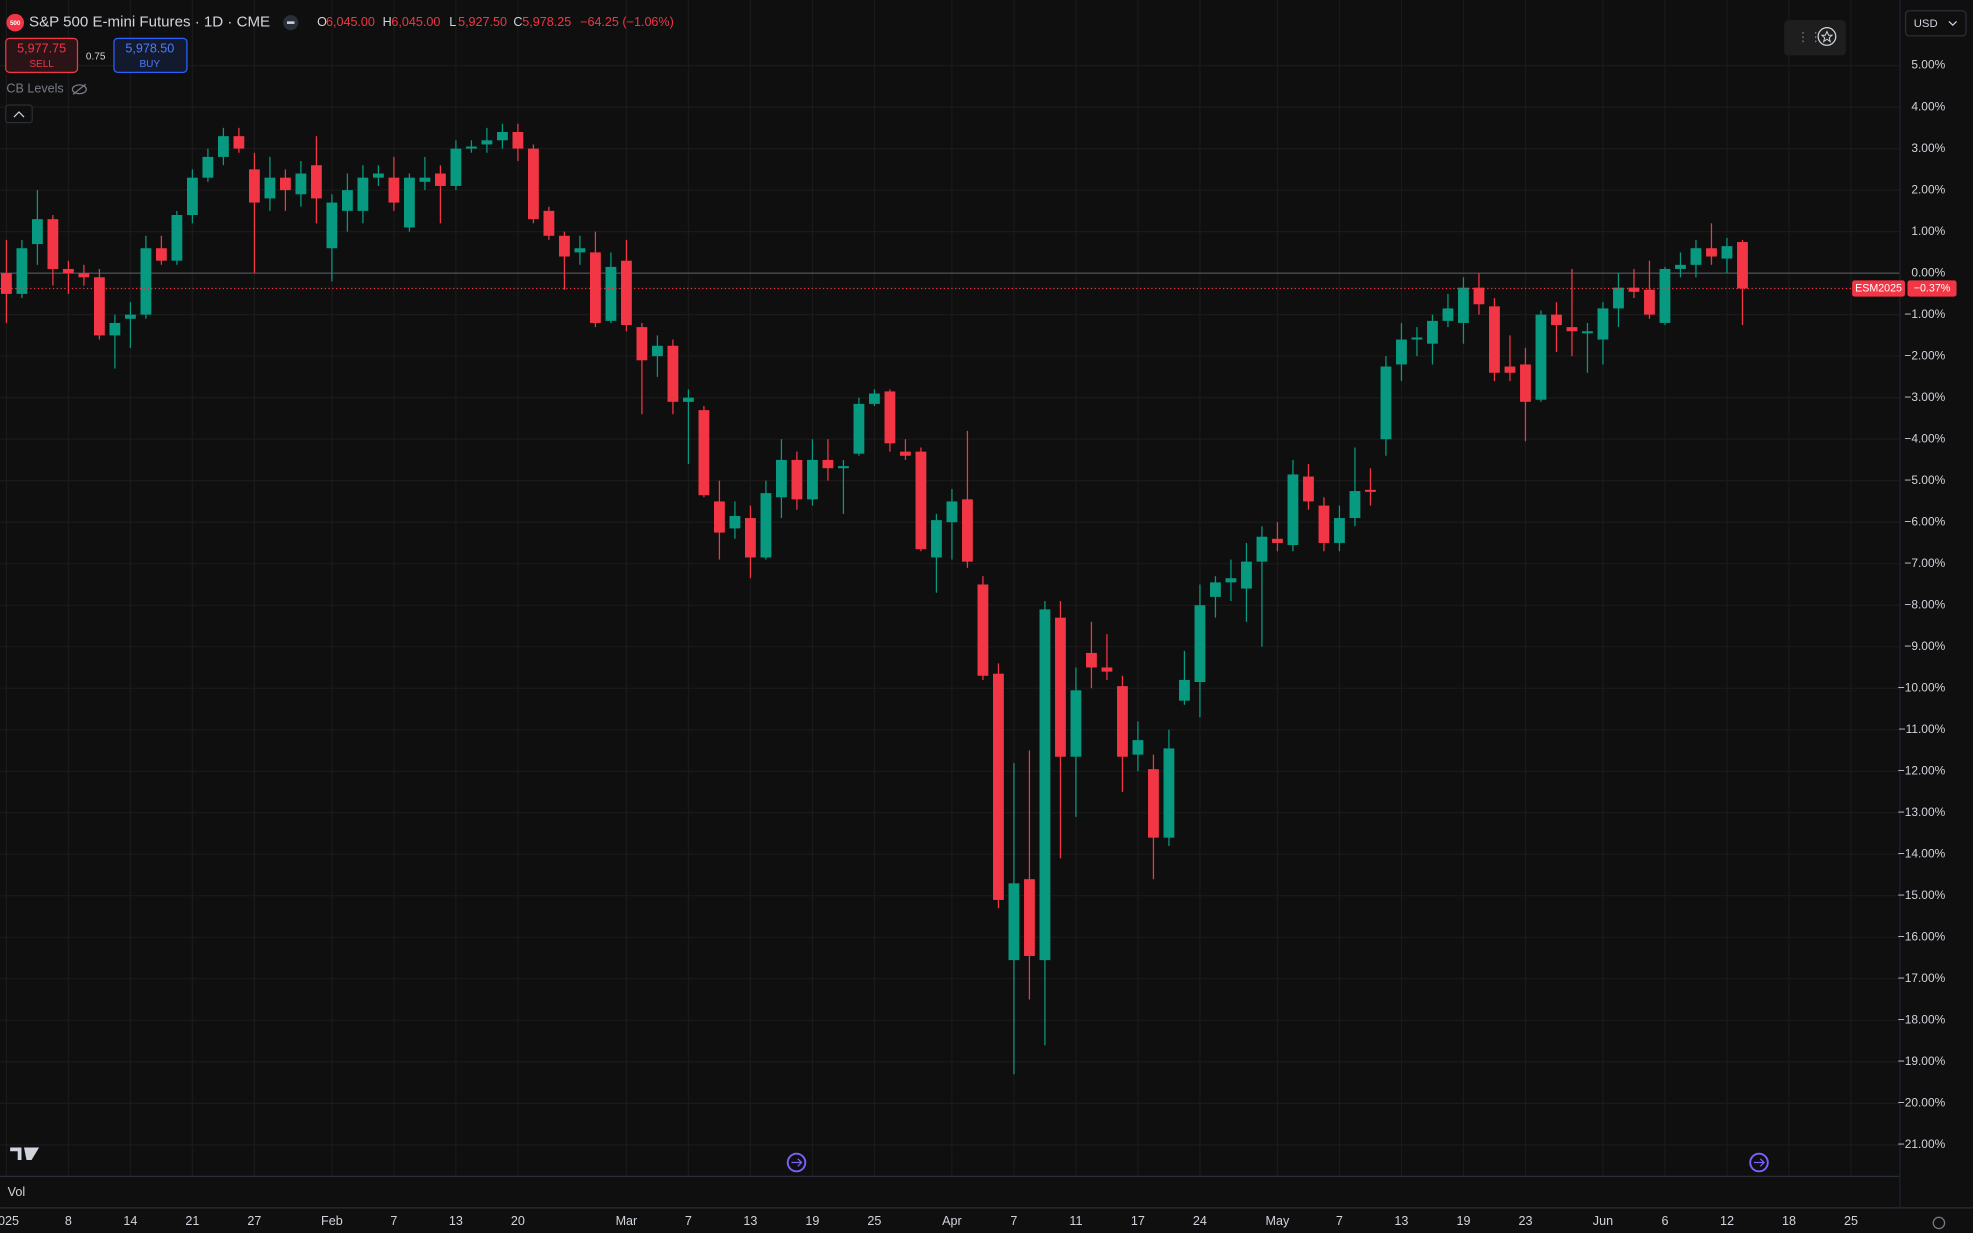  I want to click on symbol-title: S&P 500 E-mini Futures · 1D · CME, so click(149, 22).